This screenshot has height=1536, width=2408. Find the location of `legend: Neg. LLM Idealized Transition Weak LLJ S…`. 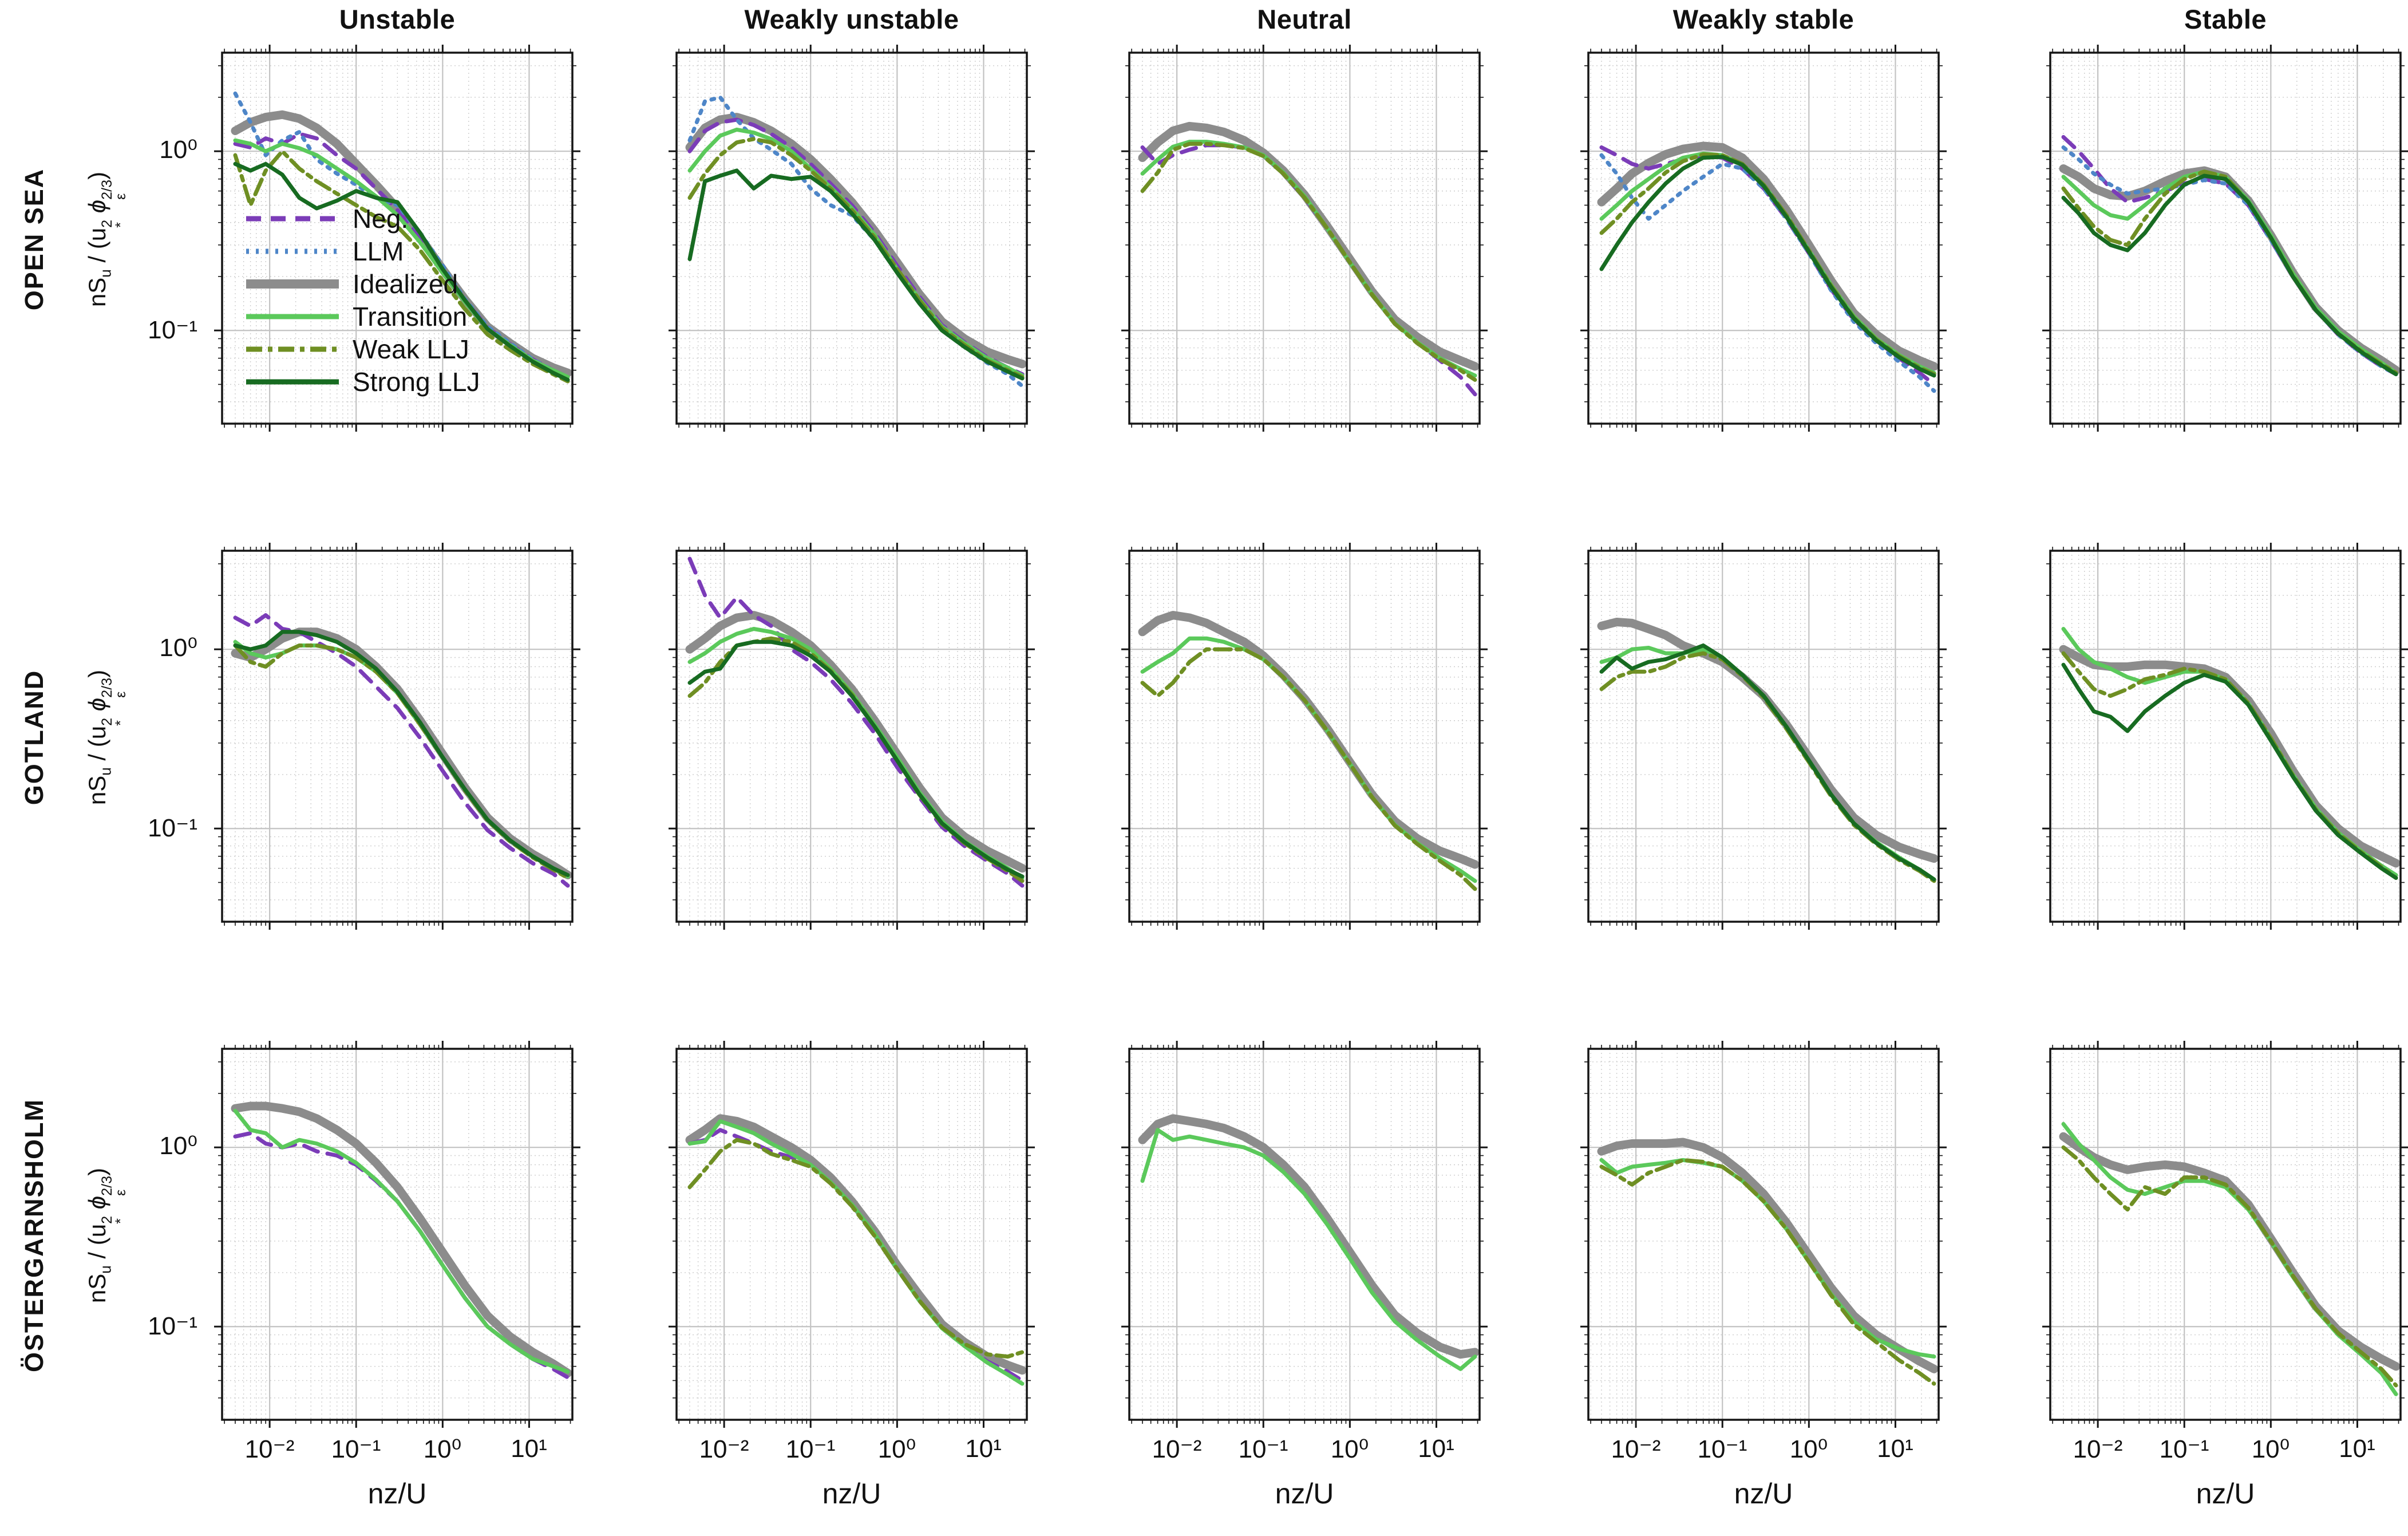

legend: Neg. LLM Idealized Transition Weak LLJ S… is located at coordinates (362, 300).